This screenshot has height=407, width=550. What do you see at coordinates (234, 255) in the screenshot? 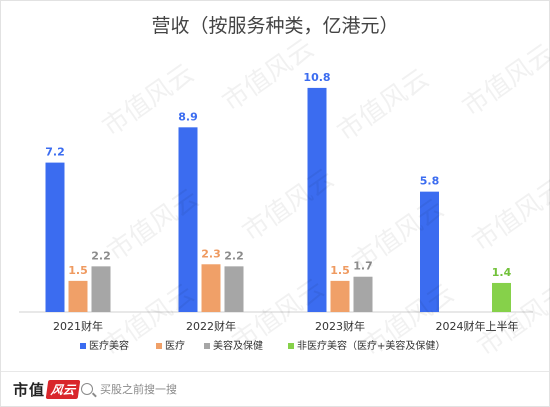
I see `data-label-2-series-3: 2.2` at bounding box center [234, 255].